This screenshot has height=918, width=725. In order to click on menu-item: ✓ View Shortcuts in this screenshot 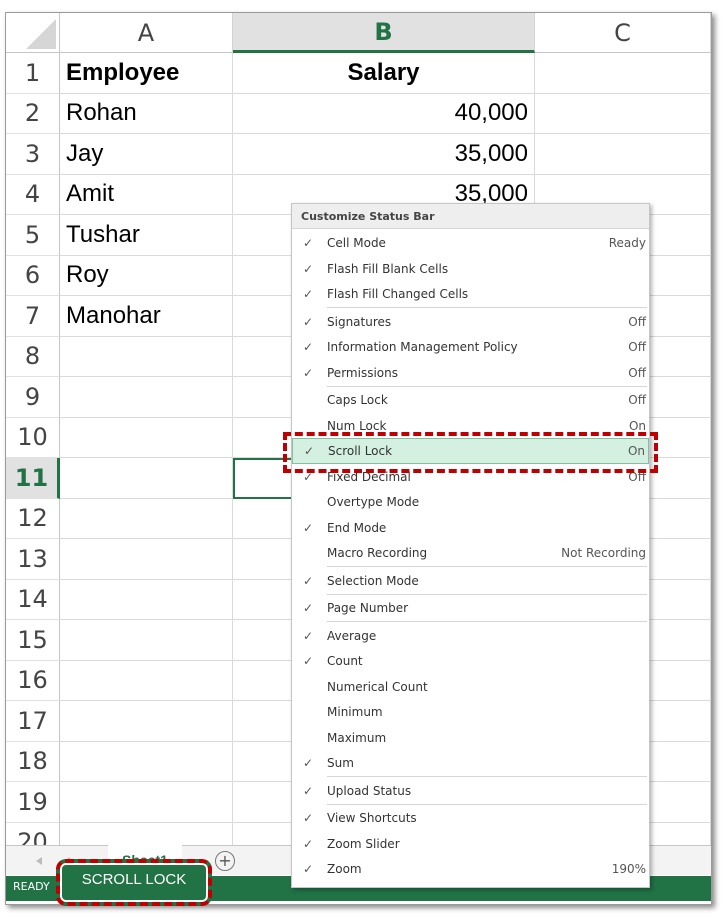, I will do `click(470, 818)`.